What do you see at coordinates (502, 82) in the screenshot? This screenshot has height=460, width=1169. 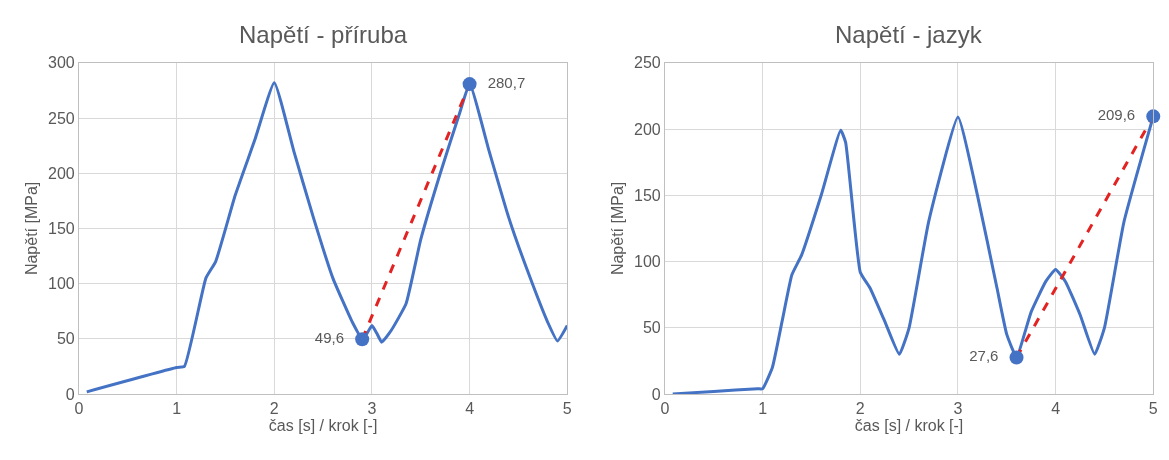 I see `data-label: 280,7` at bounding box center [502, 82].